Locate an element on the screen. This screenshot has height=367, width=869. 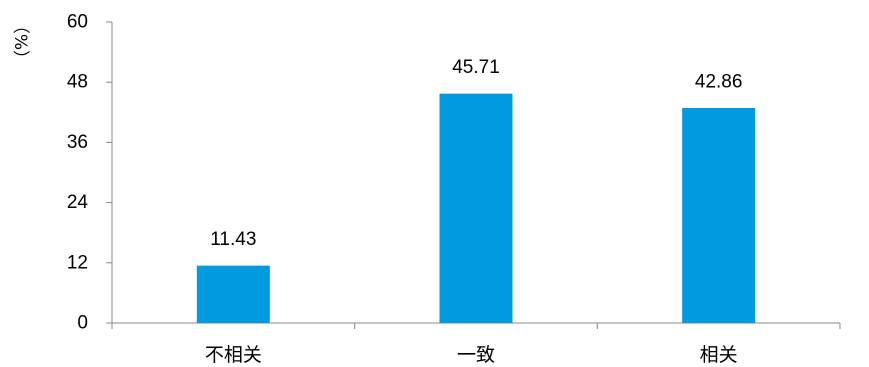
x-axis: 不相关 一致 相关 is located at coordinates (476, 344).